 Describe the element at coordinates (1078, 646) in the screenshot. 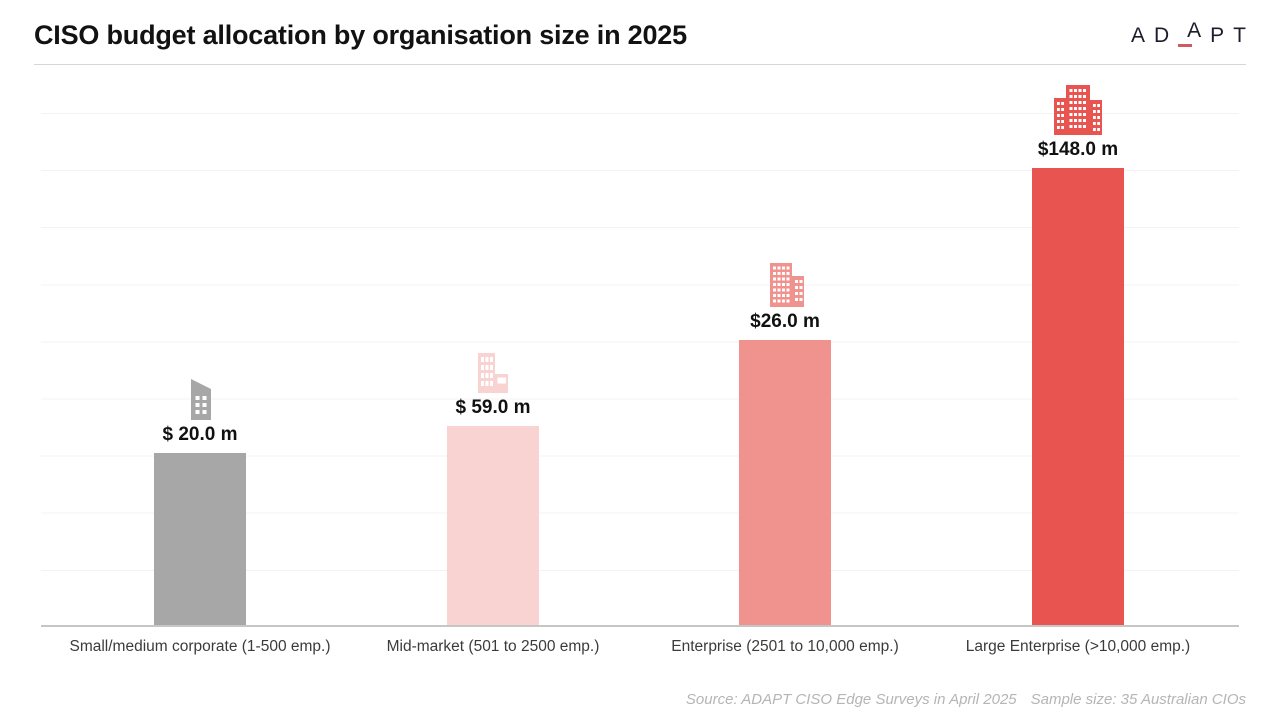

I see `x-axis-label: Large Enterprise (>10,000 emp.)` at that location.